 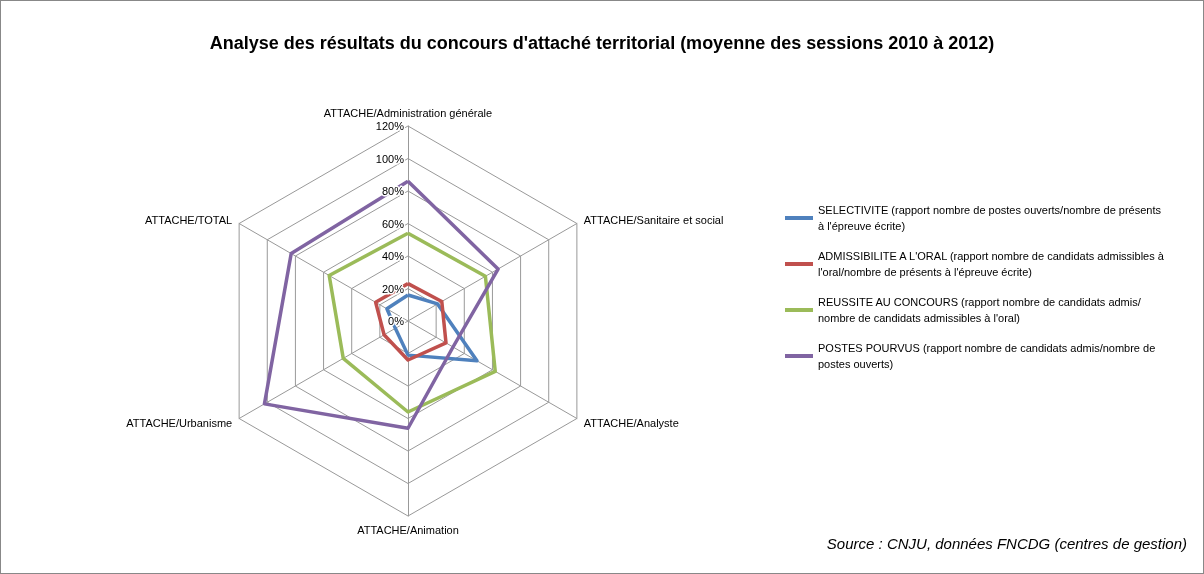 What do you see at coordinates (1007, 543) in the screenshot?
I see `source-note: Source : CNJU, données FNCDG (centres de gestion)` at bounding box center [1007, 543].